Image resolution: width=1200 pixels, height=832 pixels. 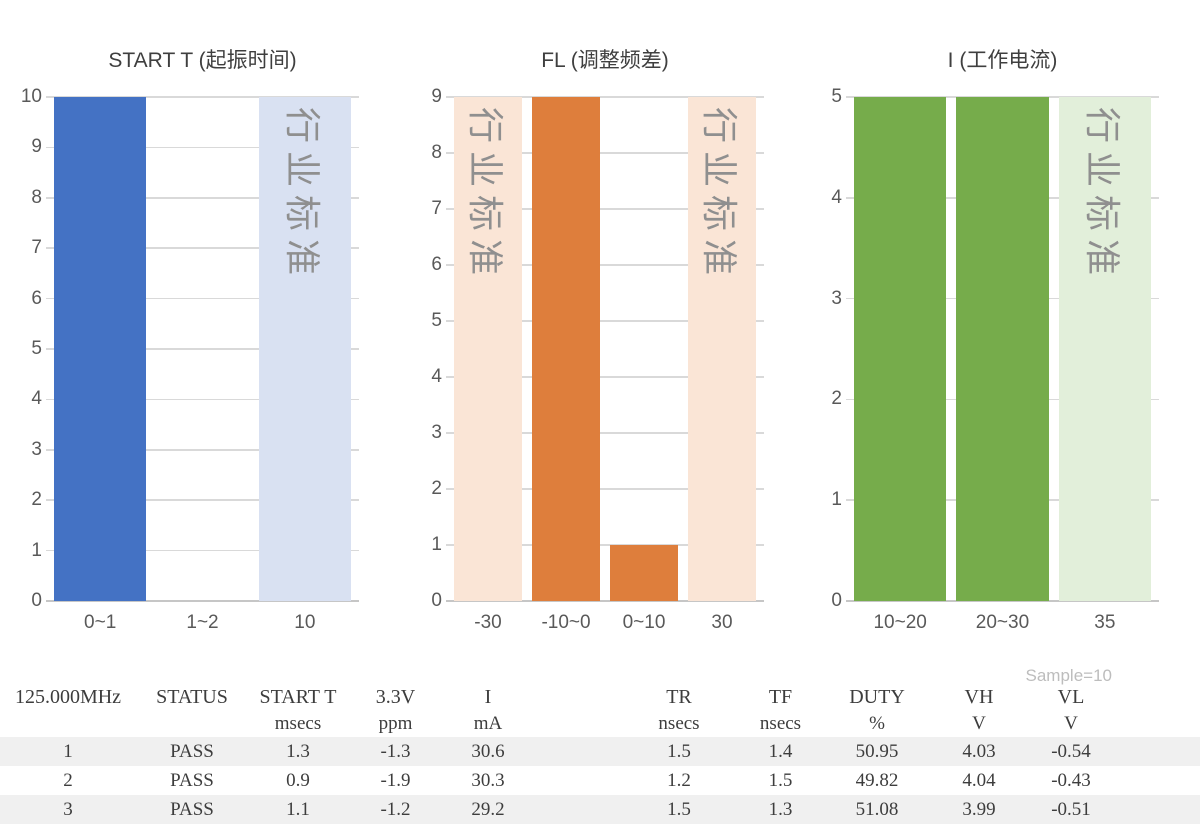 I want to click on column-header: 125.000MHz, so click(x=68, y=697).